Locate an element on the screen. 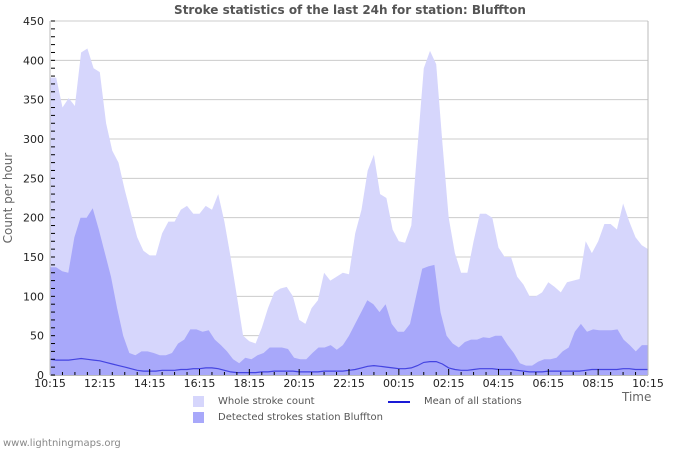 This screenshot has height=450, width=700. svg-text: 06:15 is located at coordinates (548, 383).